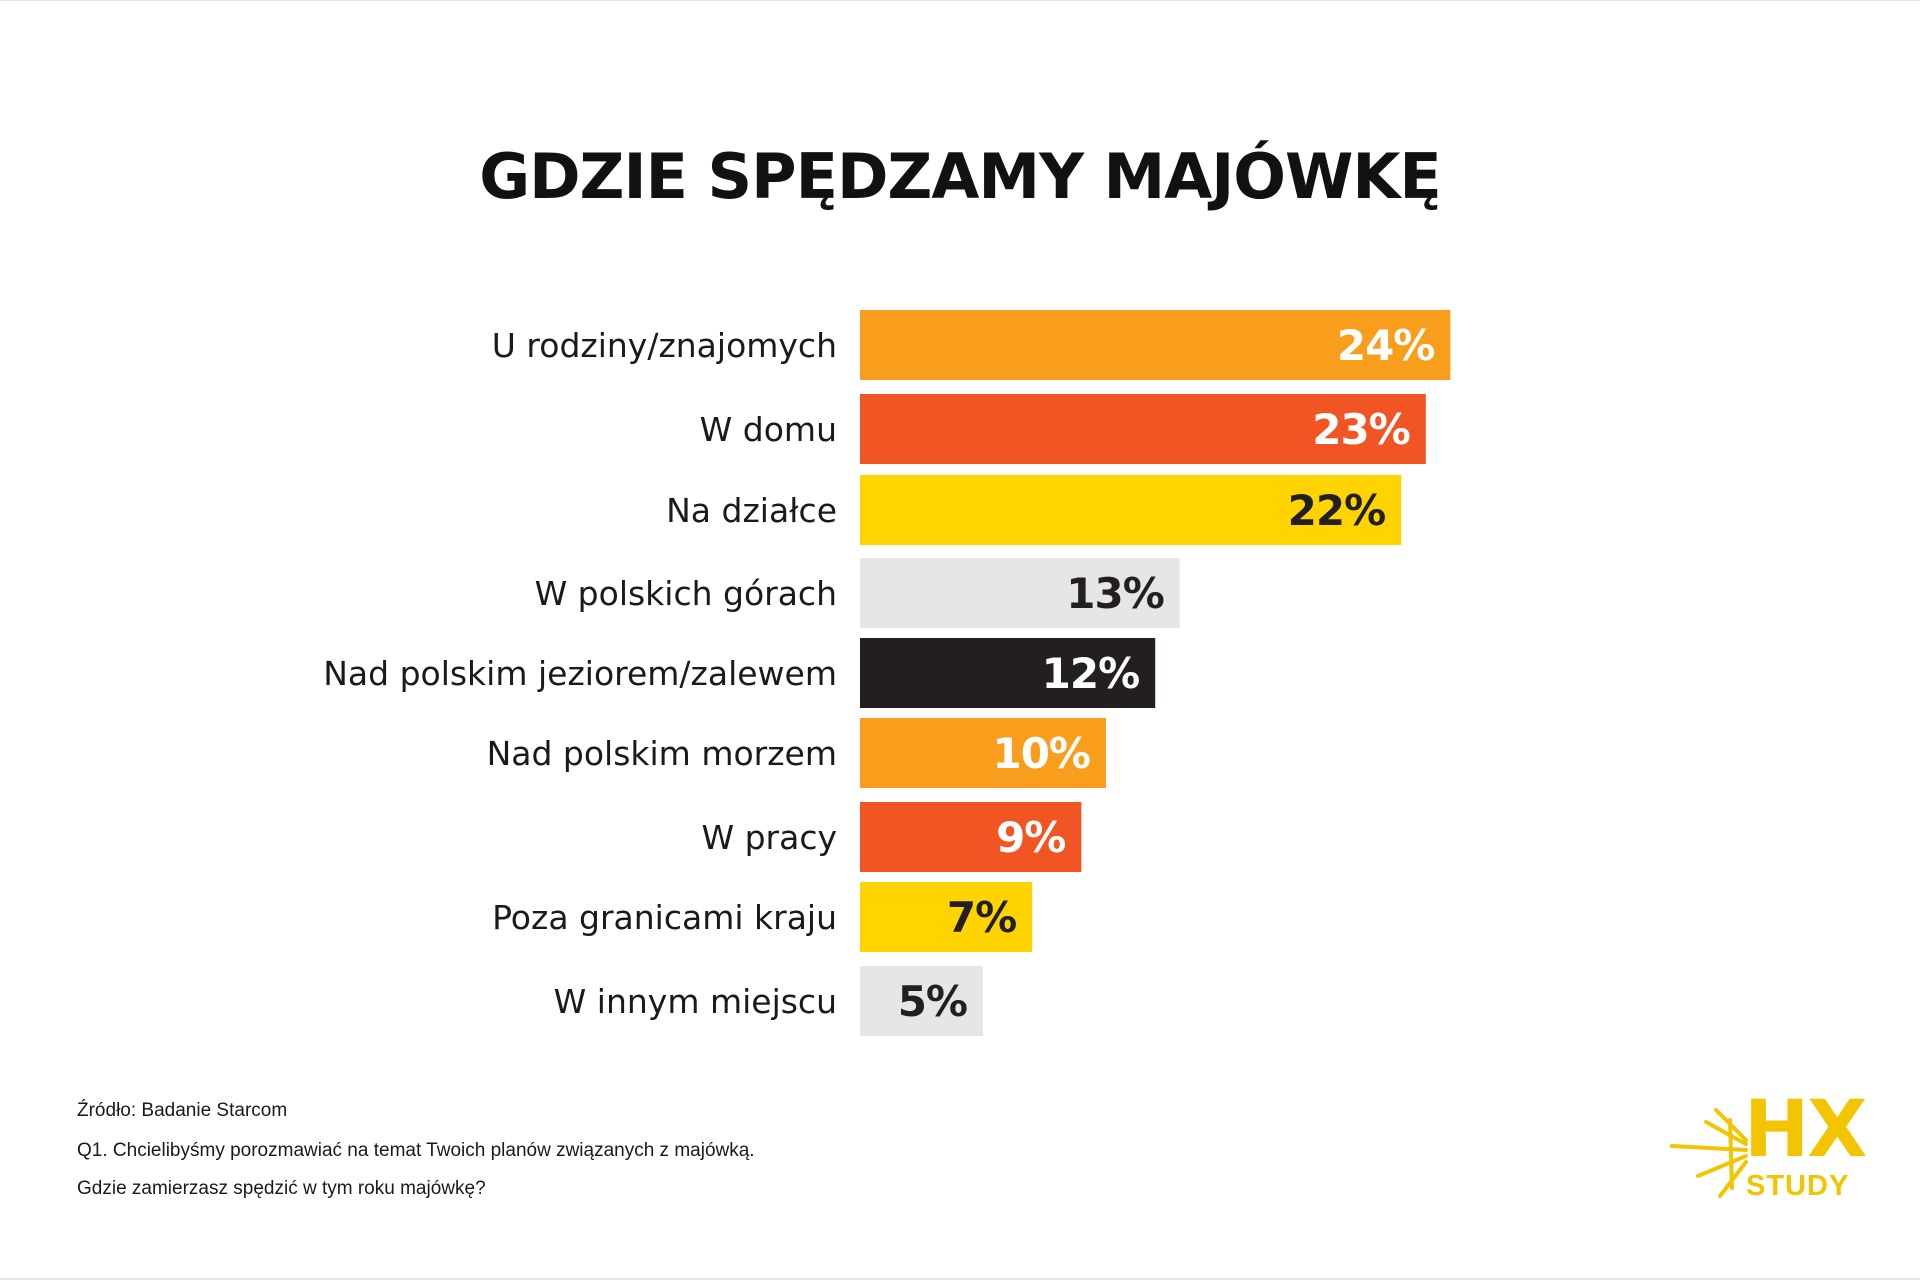  Describe the element at coordinates (664, 917) in the screenshot. I see `category-label: Poza granicami kraju` at that location.